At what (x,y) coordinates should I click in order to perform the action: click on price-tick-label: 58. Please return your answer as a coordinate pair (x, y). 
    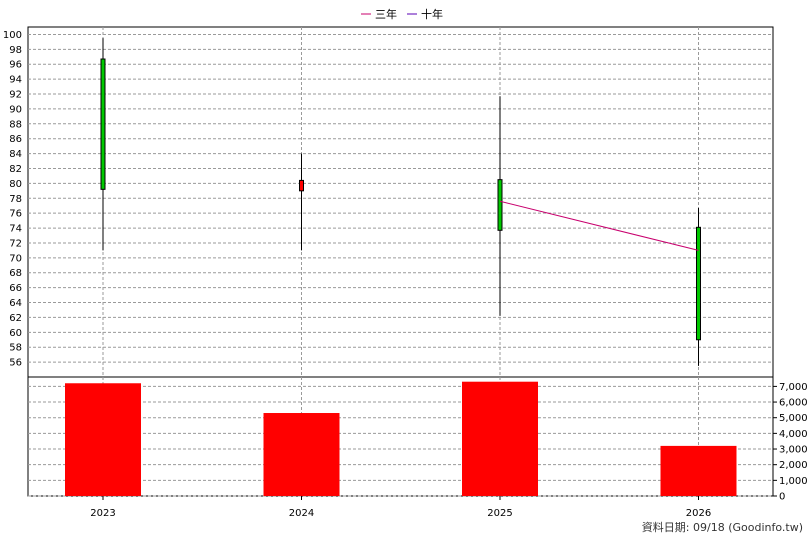
    Looking at the image, I should click on (15, 348).